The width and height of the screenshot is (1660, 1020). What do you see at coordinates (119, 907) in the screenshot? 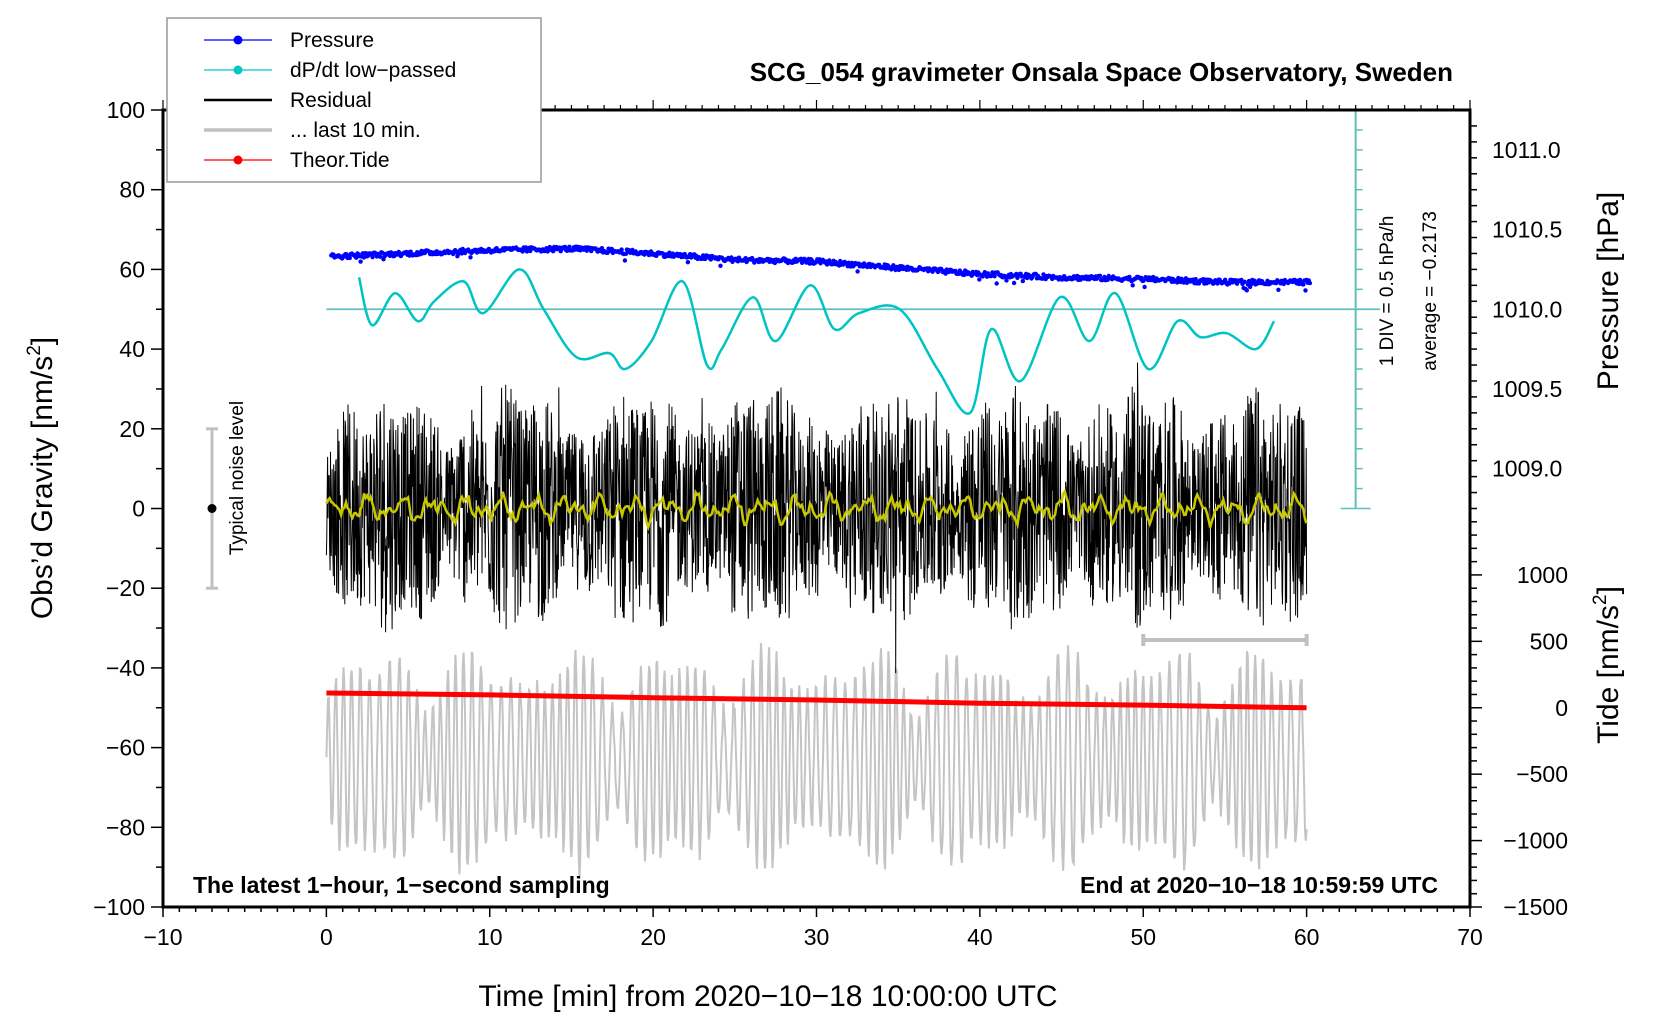
I see `y-tick-label: −100` at bounding box center [119, 907].